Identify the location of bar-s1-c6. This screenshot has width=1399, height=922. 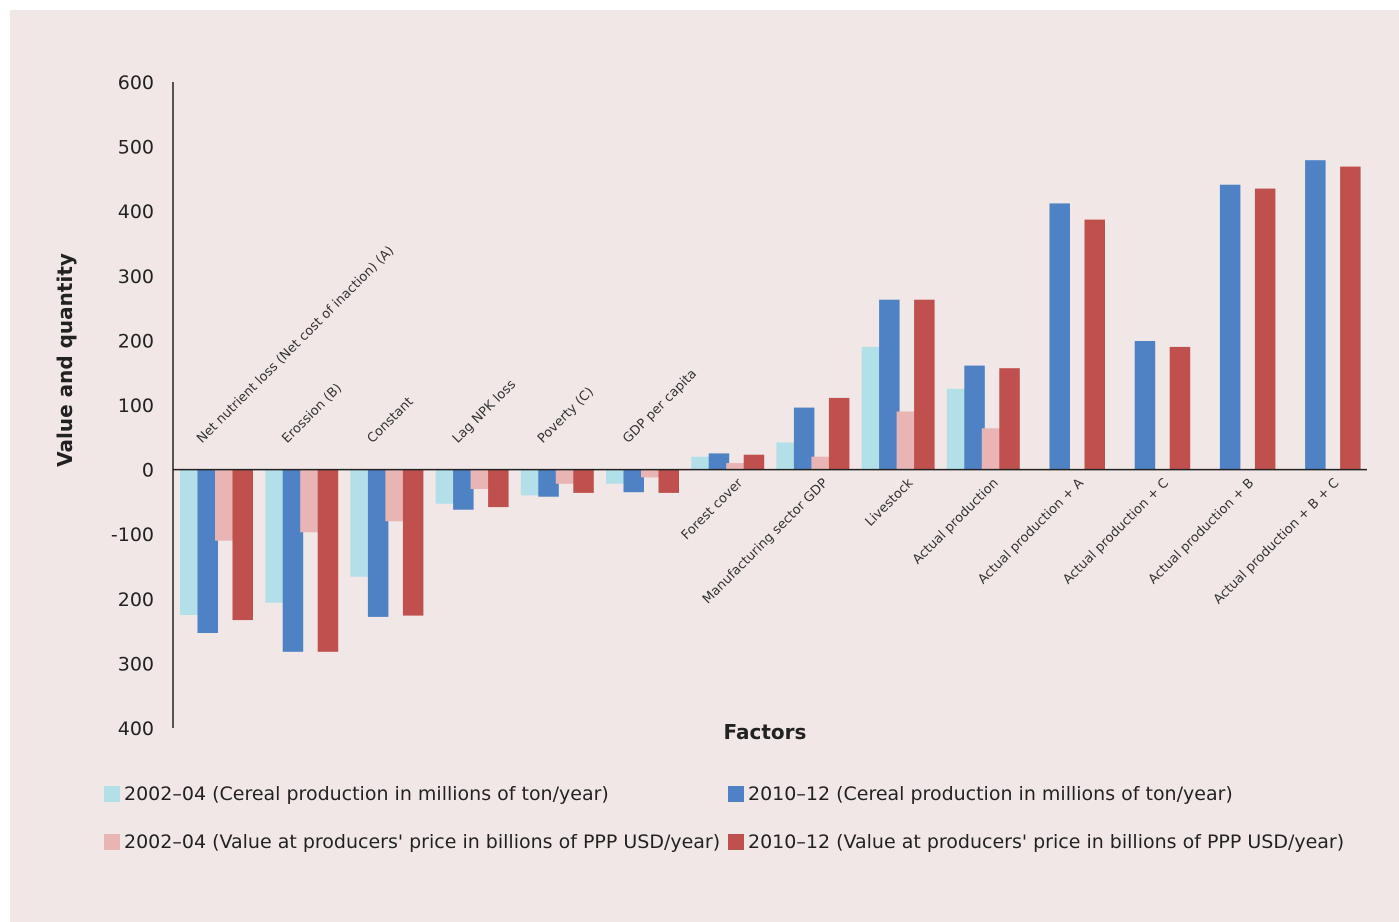
(616, 477).